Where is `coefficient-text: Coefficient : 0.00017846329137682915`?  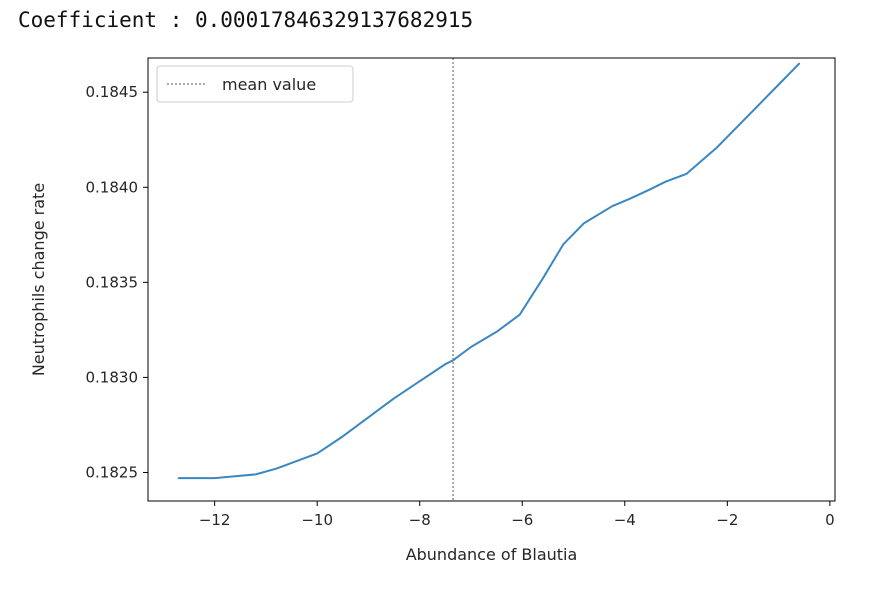
coefficient-text: Coefficient : 0.00017846329137682915 is located at coordinates (246, 20).